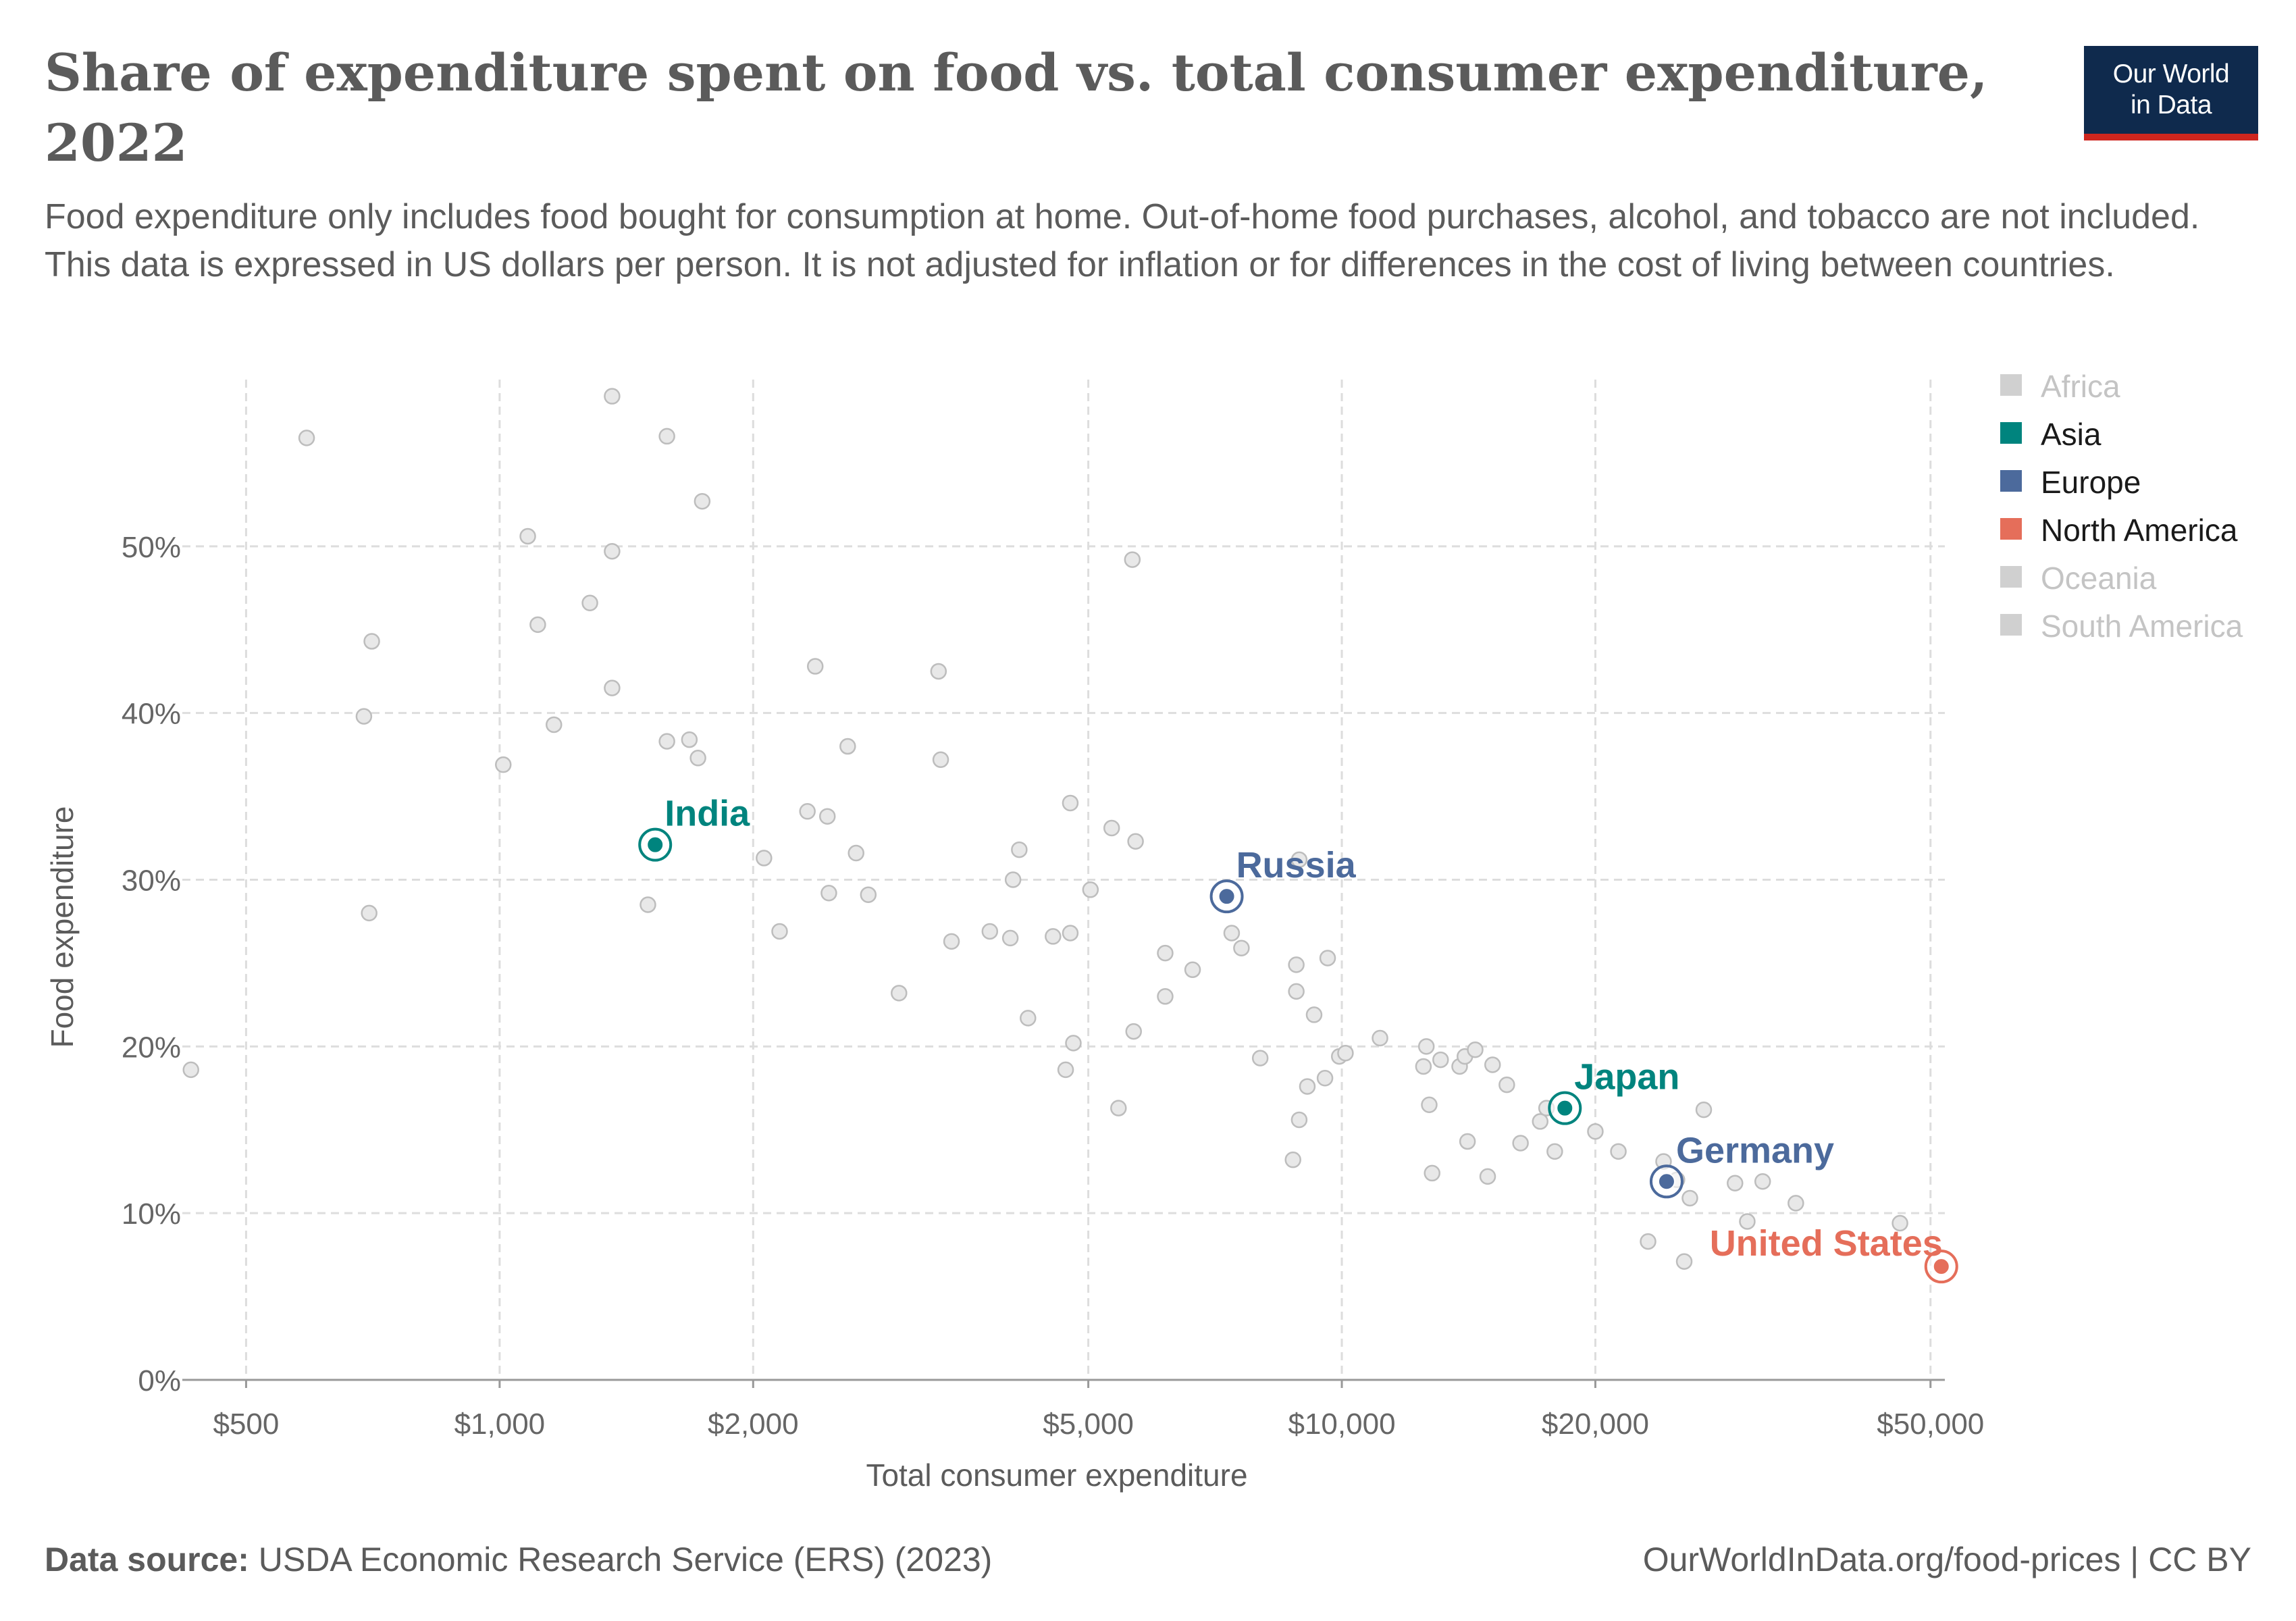 Image resolution: width=2296 pixels, height=1621 pixels. Describe the element at coordinates (707, 814) in the screenshot. I see `point-label: India` at that location.